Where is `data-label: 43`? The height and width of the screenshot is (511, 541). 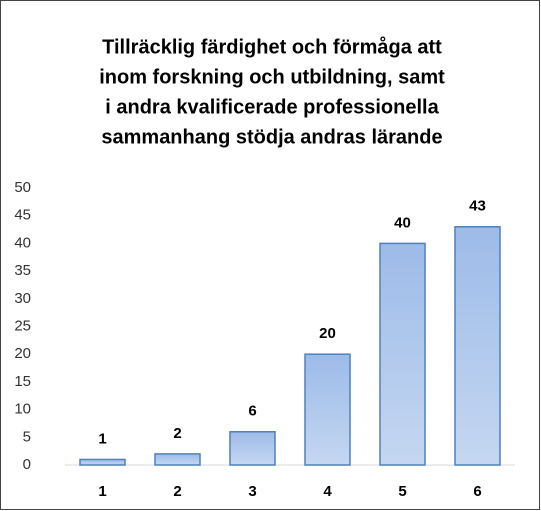 data-label: 43 is located at coordinates (477, 206).